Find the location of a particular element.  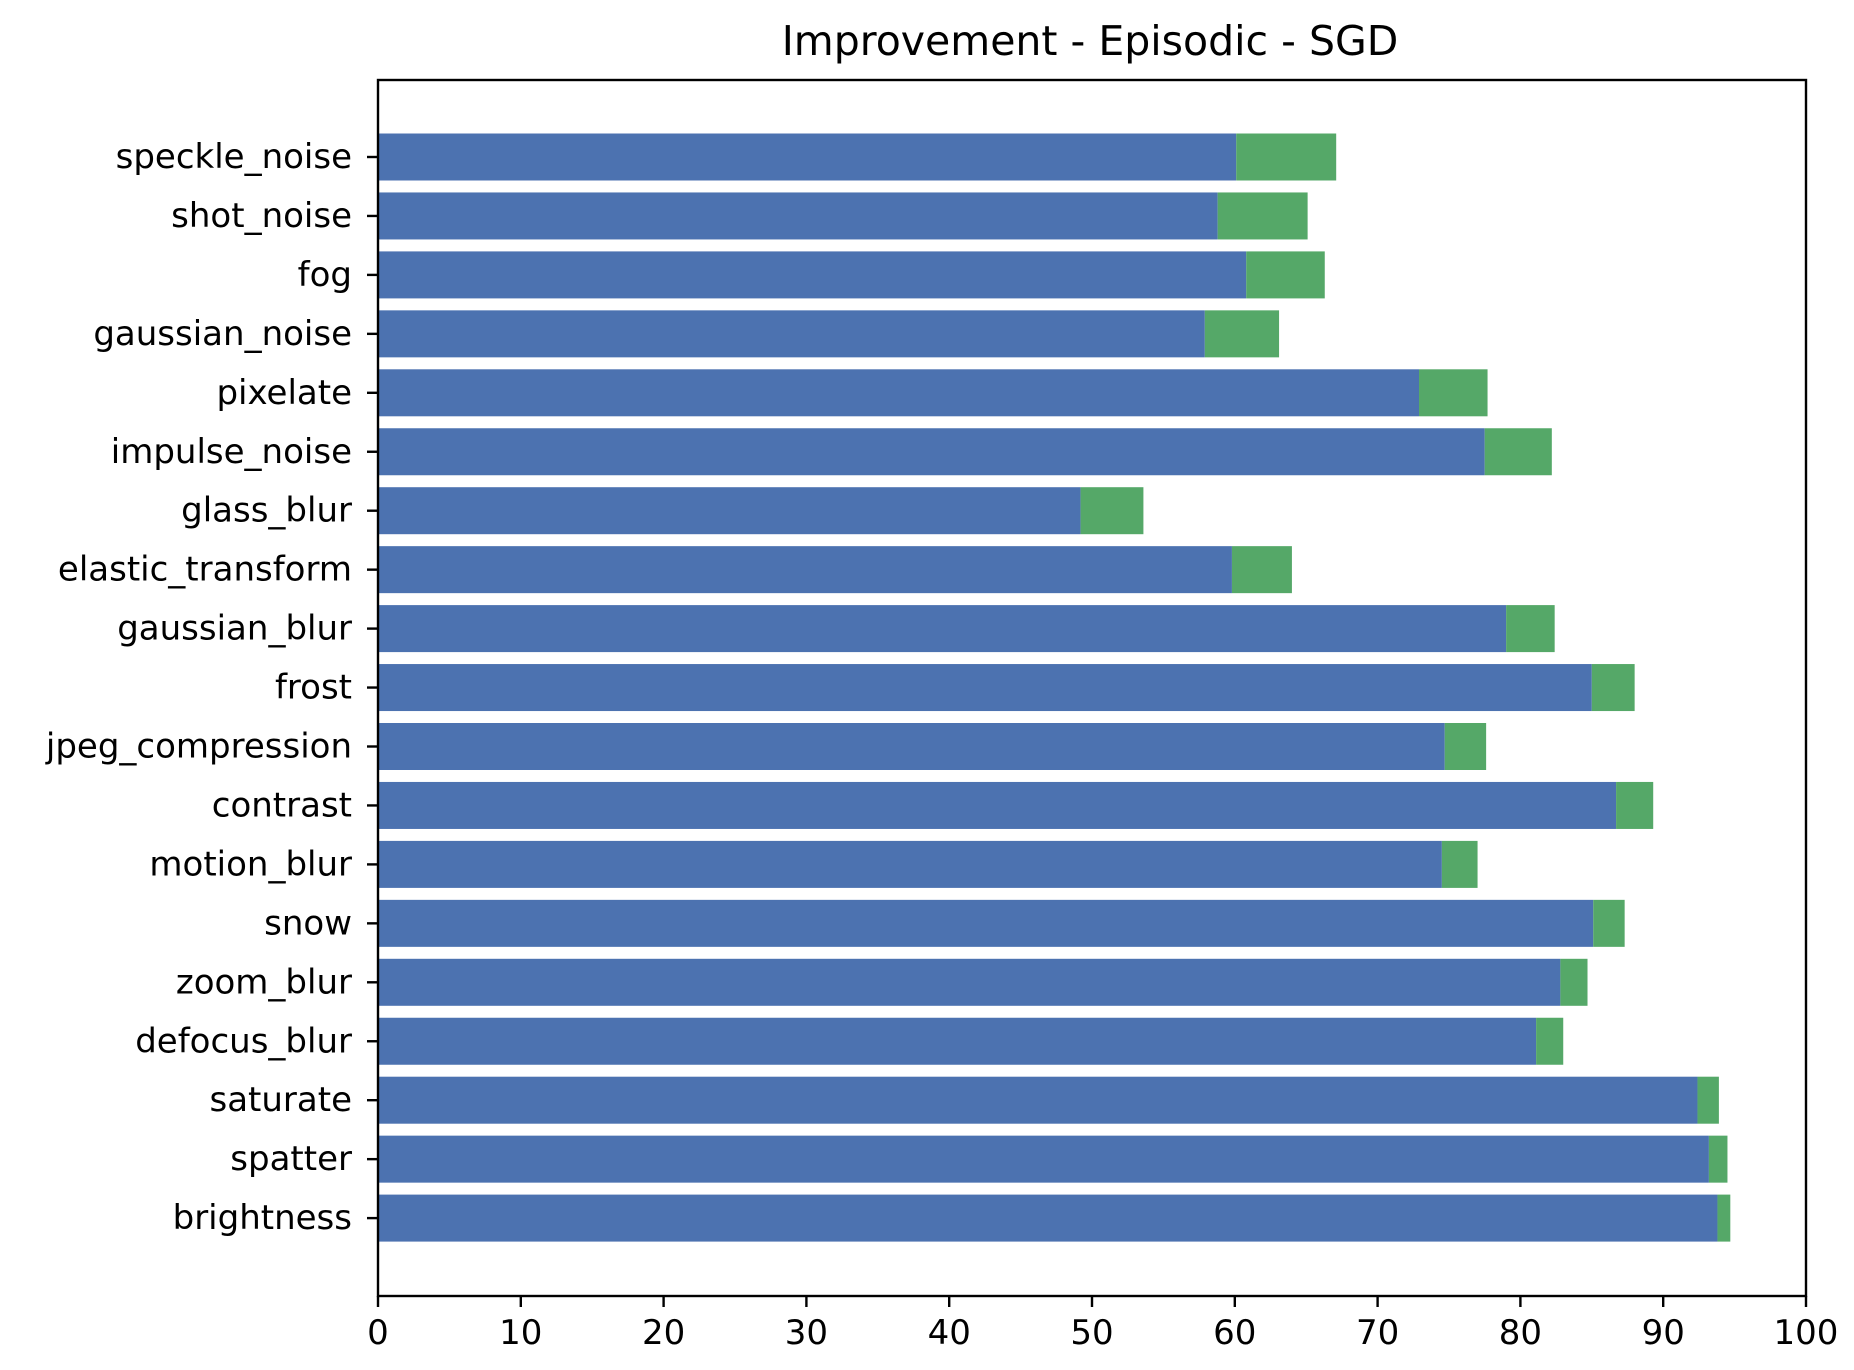

bar-improvement-motion-blur is located at coordinates (1459, 864).